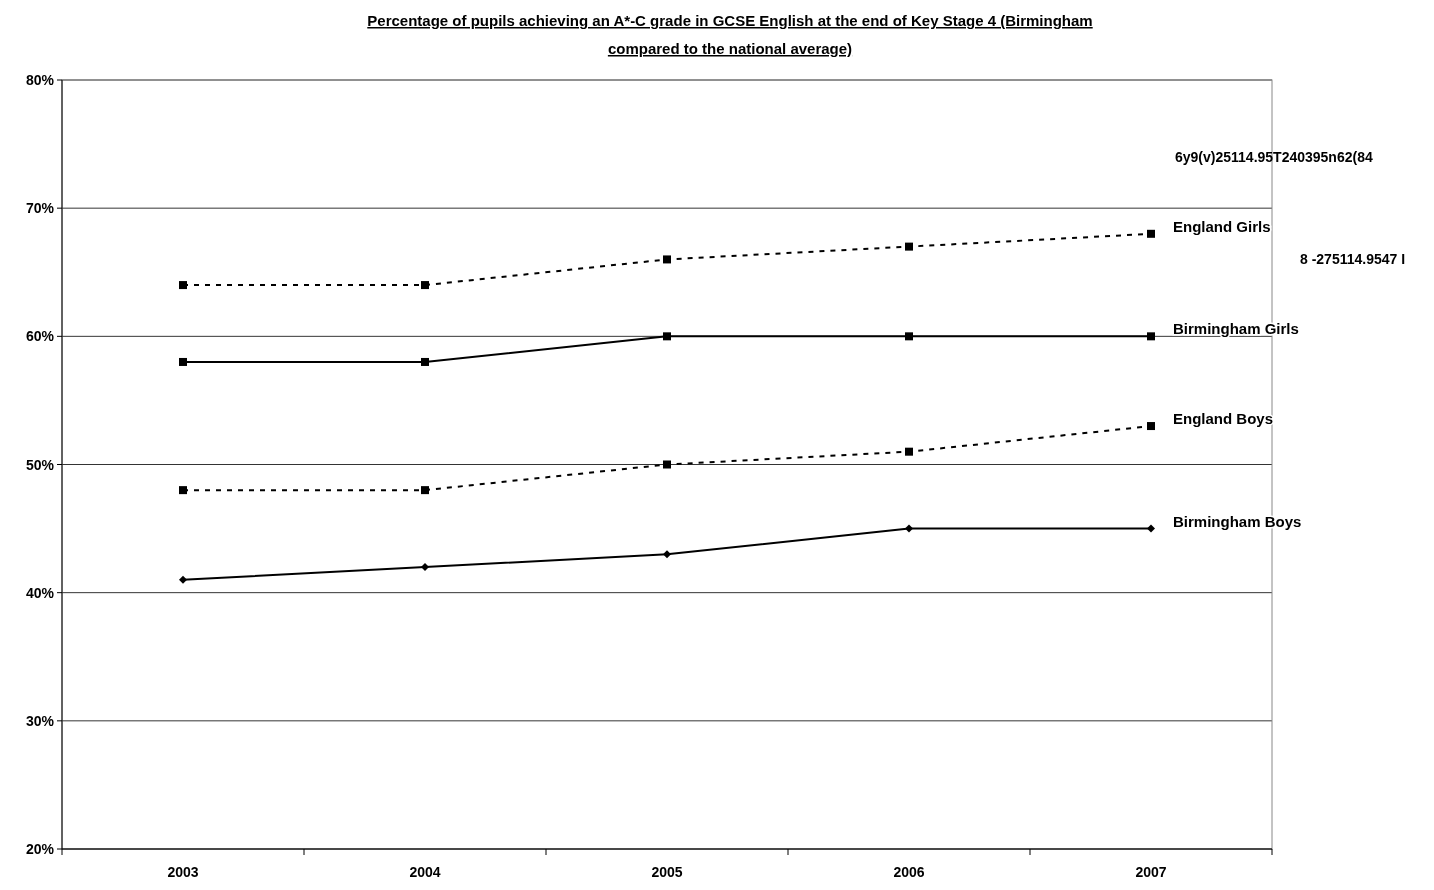 This screenshot has height=890, width=1434. What do you see at coordinates (183, 872) in the screenshot?
I see `x-tick-label: 2003` at bounding box center [183, 872].